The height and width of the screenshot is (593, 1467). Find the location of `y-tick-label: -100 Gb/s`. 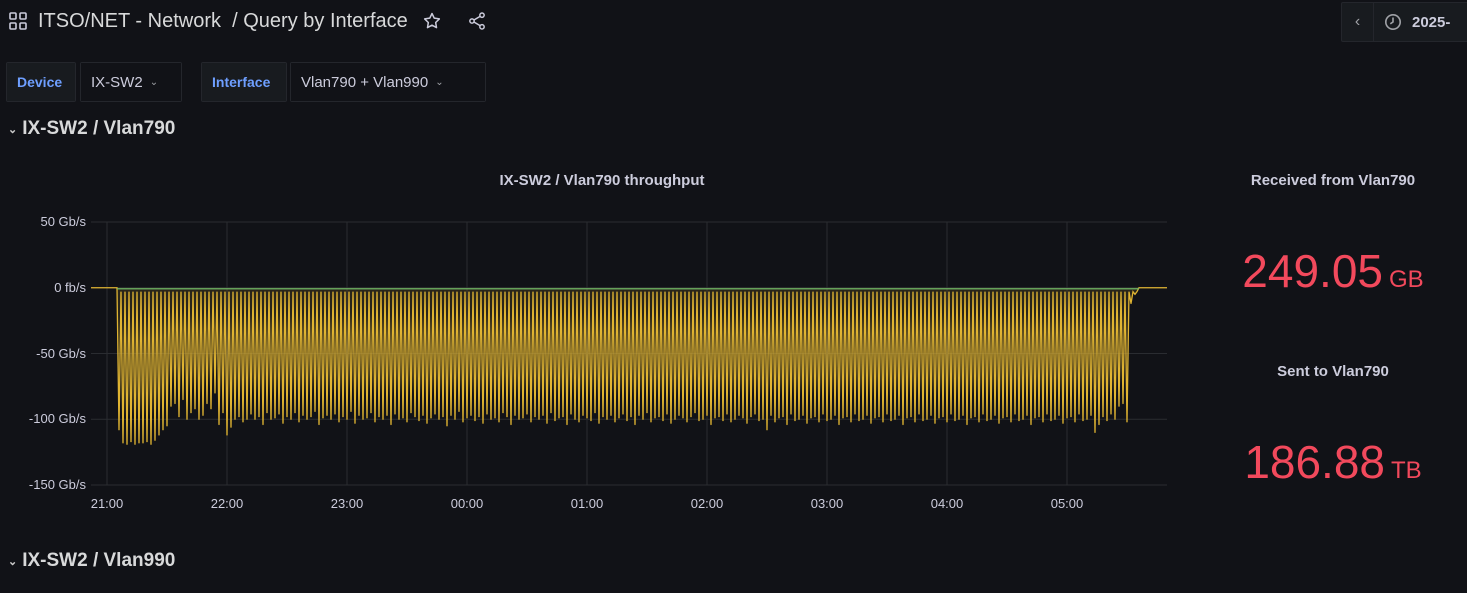

y-tick-label: -100 Gb/s is located at coordinates (57, 419).